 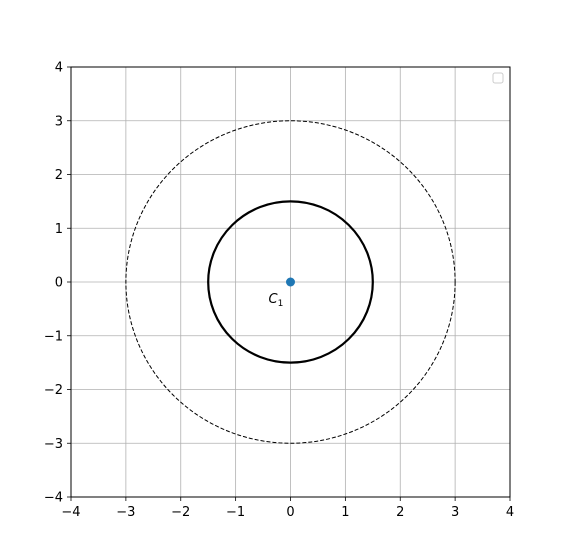 What do you see at coordinates (59, 175) in the screenshot?
I see `y-tick-label: 2` at bounding box center [59, 175].